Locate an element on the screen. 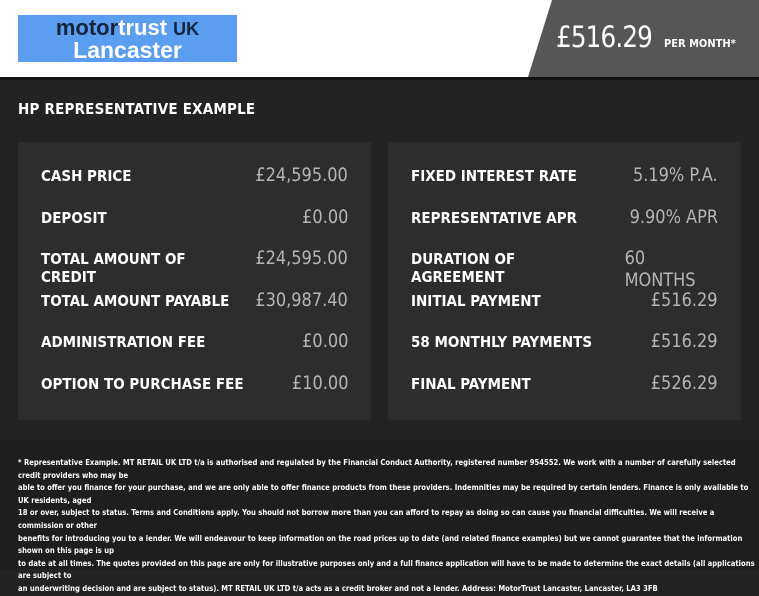 The width and height of the screenshot is (759, 596). finance-row: TOTAL AMOUNT OF CREDIT £24,595.00 is located at coordinates (194, 268).